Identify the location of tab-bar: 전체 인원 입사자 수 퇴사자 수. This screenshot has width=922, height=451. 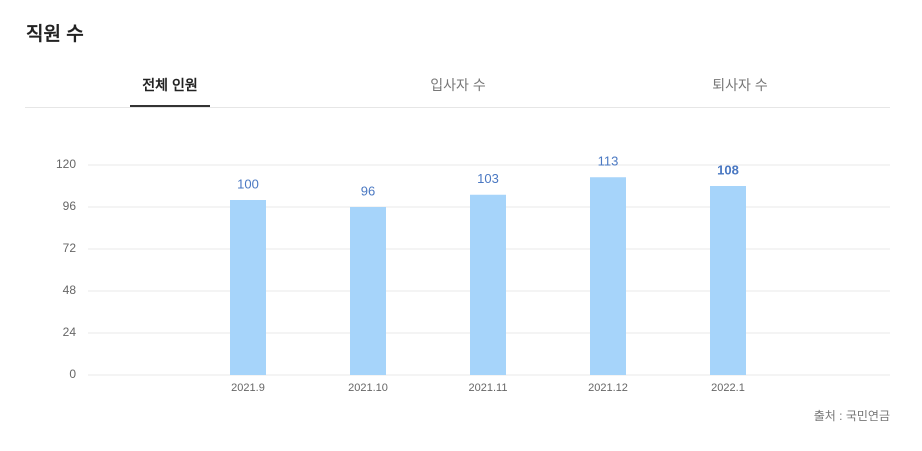
(457, 87).